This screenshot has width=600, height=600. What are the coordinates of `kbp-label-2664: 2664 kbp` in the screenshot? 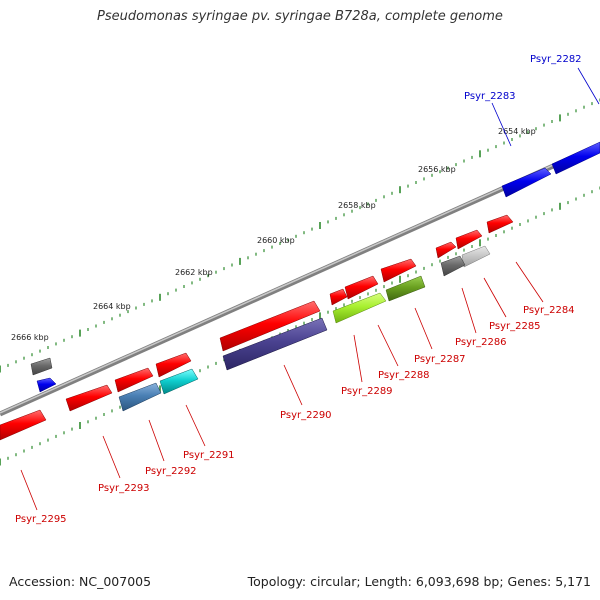 It's located at (112, 306).